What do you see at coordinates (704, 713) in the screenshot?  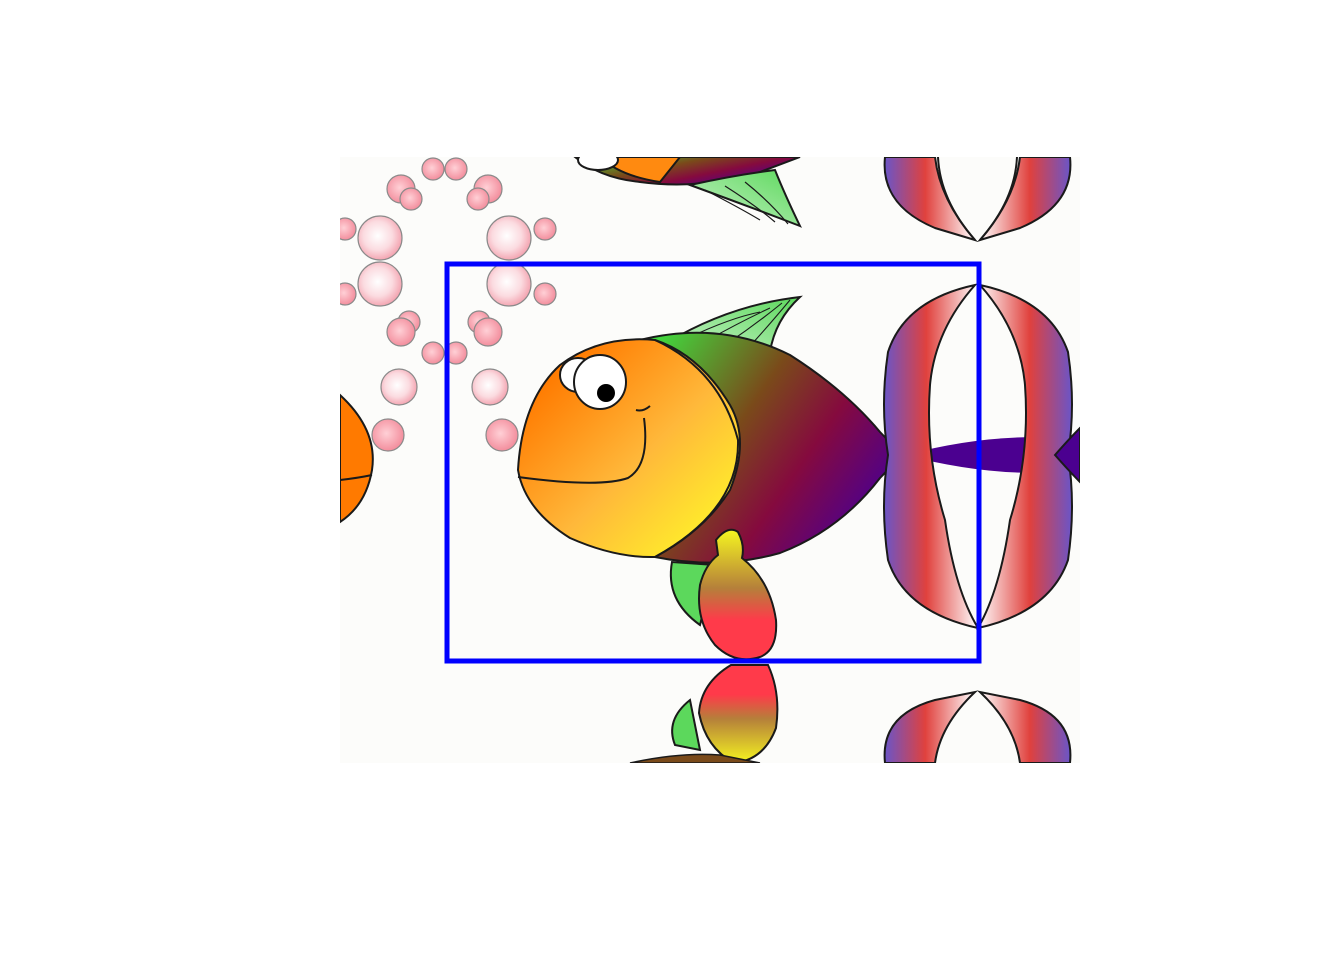 I see `fin-partial-bottom` at bounding box center [704, 713].